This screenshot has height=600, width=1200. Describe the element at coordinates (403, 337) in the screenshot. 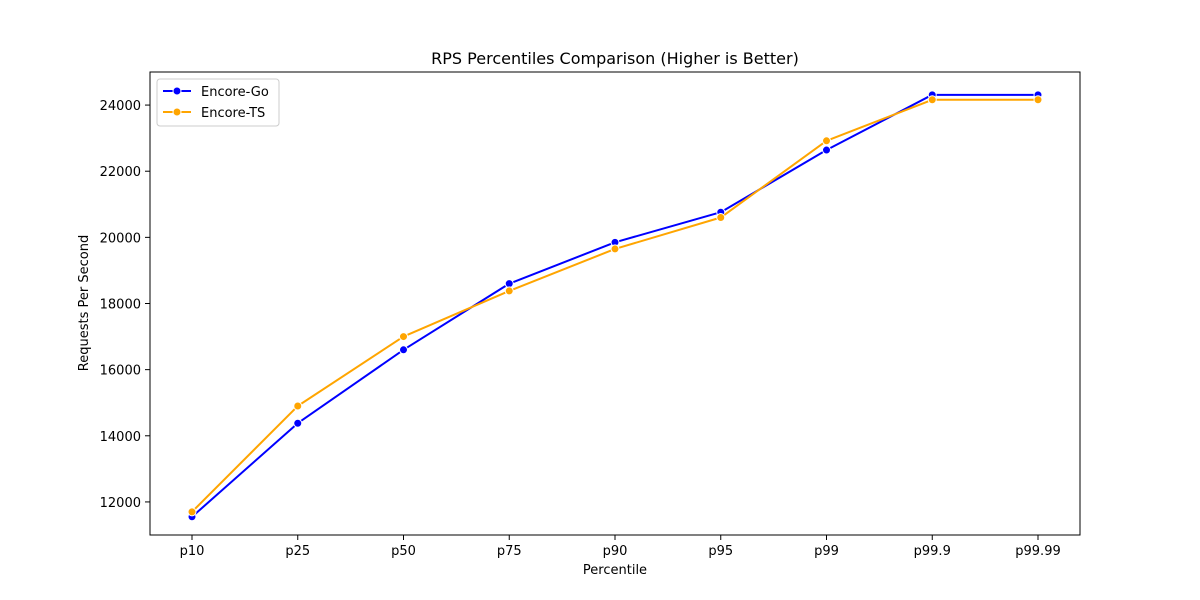

I see `data-point-encore-ts-p50` at that location.